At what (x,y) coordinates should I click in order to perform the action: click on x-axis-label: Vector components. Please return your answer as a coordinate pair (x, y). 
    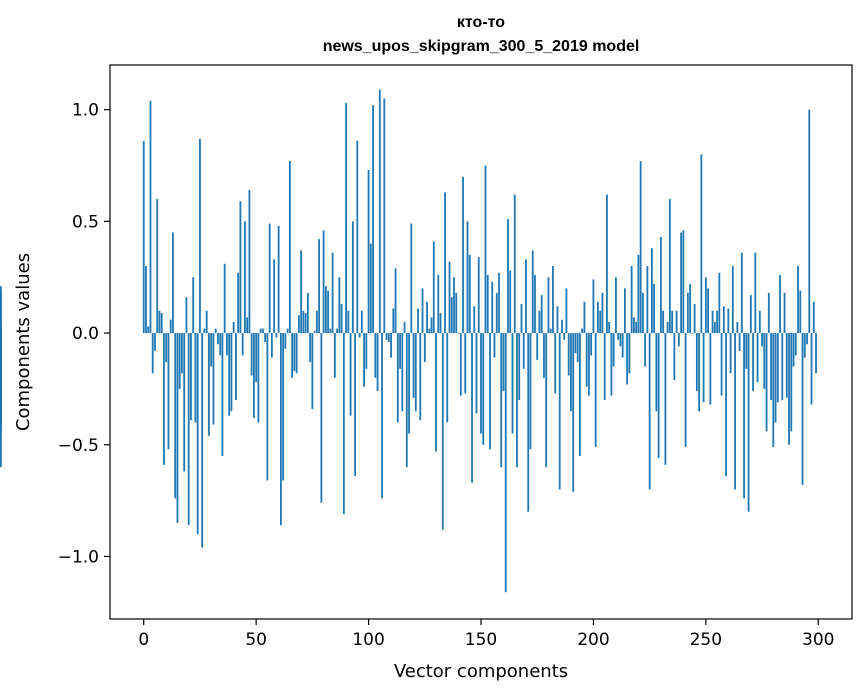
    Looking at the image, I should click on (481, 671).